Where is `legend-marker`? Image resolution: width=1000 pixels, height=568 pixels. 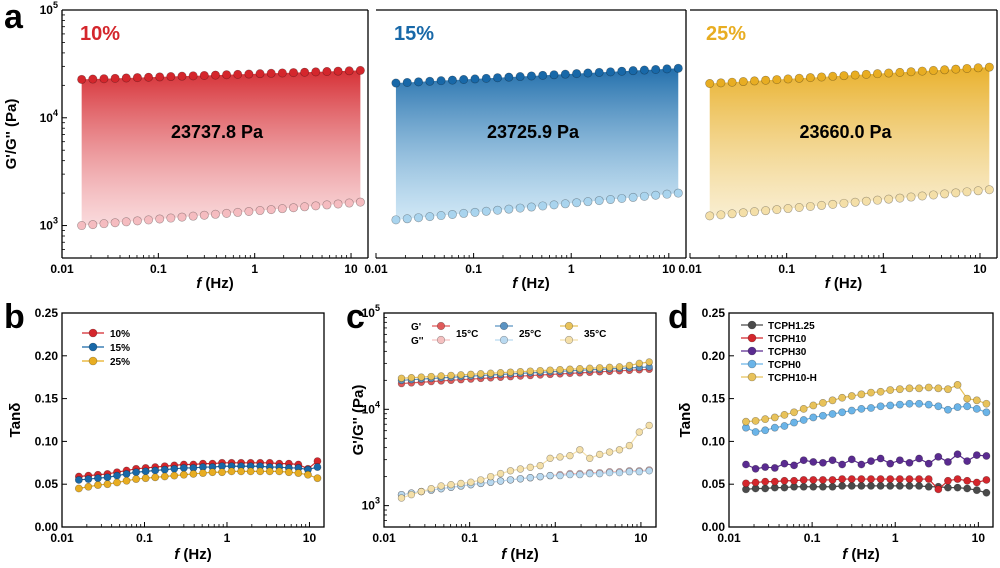
legend-marker is located at coordinates (93, 361).